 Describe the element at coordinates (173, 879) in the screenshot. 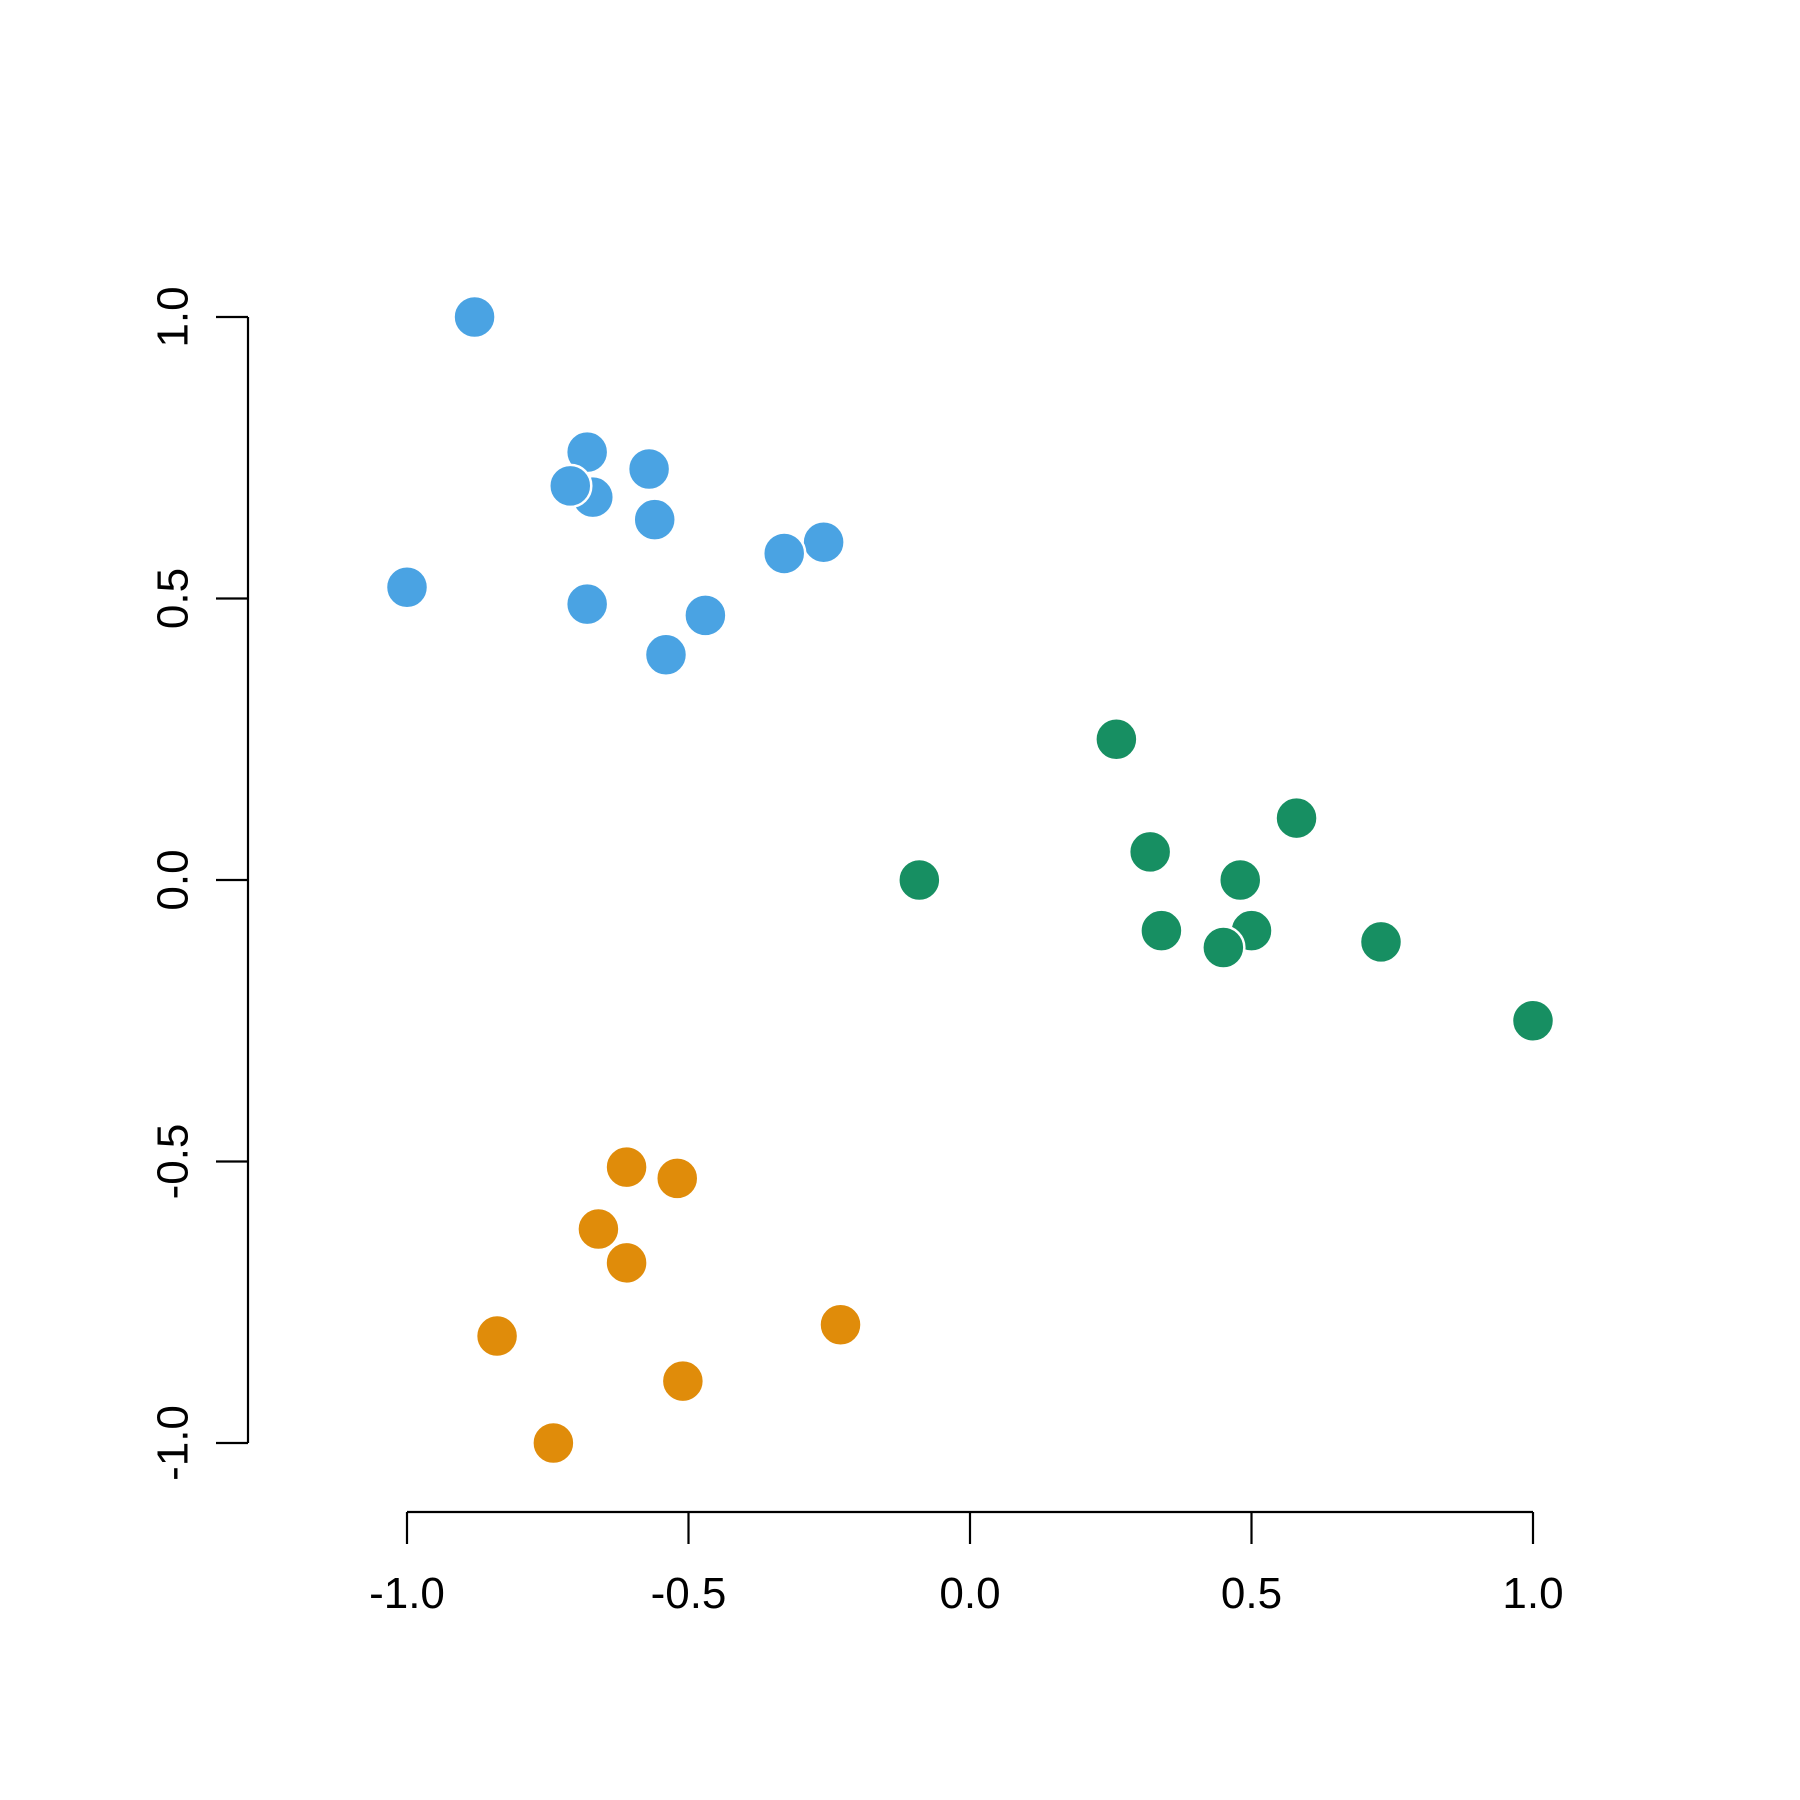

I see `y-tick-label: 0.0` at that location.